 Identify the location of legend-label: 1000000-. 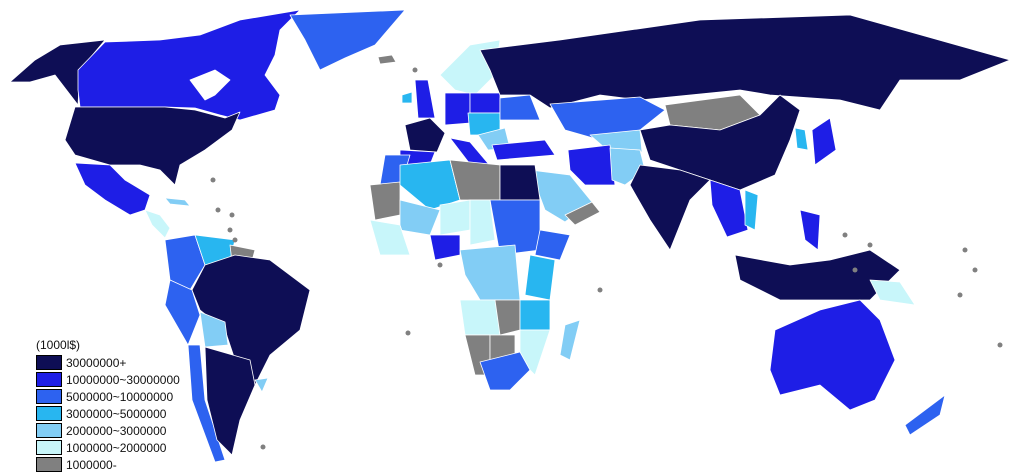
(91, 464).